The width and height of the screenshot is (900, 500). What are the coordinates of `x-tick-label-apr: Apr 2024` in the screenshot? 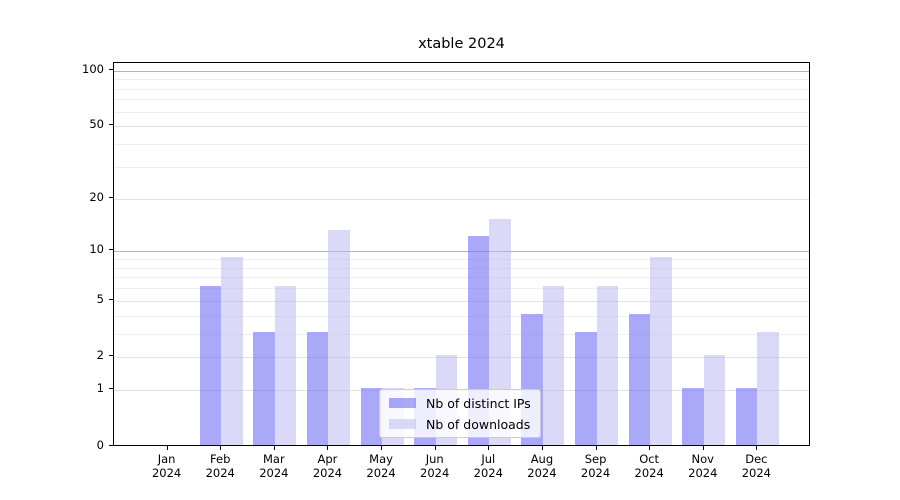 It's located at (327, 466).